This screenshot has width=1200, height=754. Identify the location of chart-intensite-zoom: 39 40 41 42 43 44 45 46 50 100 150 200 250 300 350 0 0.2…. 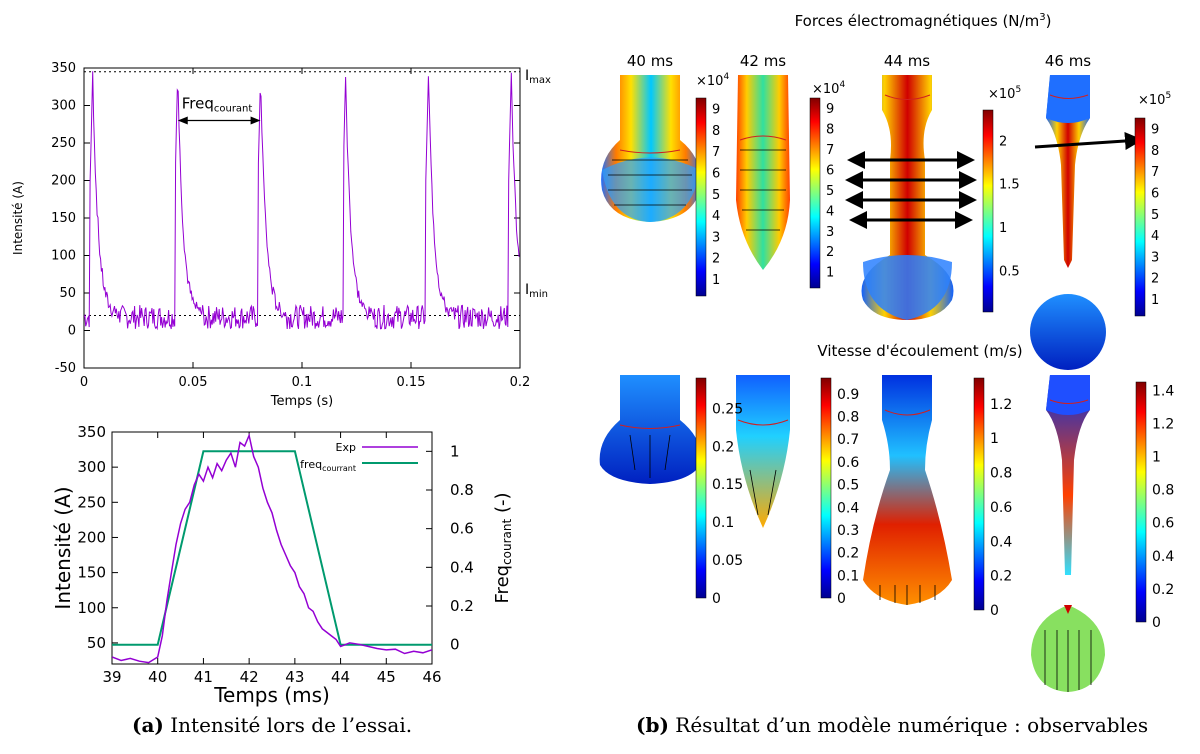
(282, 565).